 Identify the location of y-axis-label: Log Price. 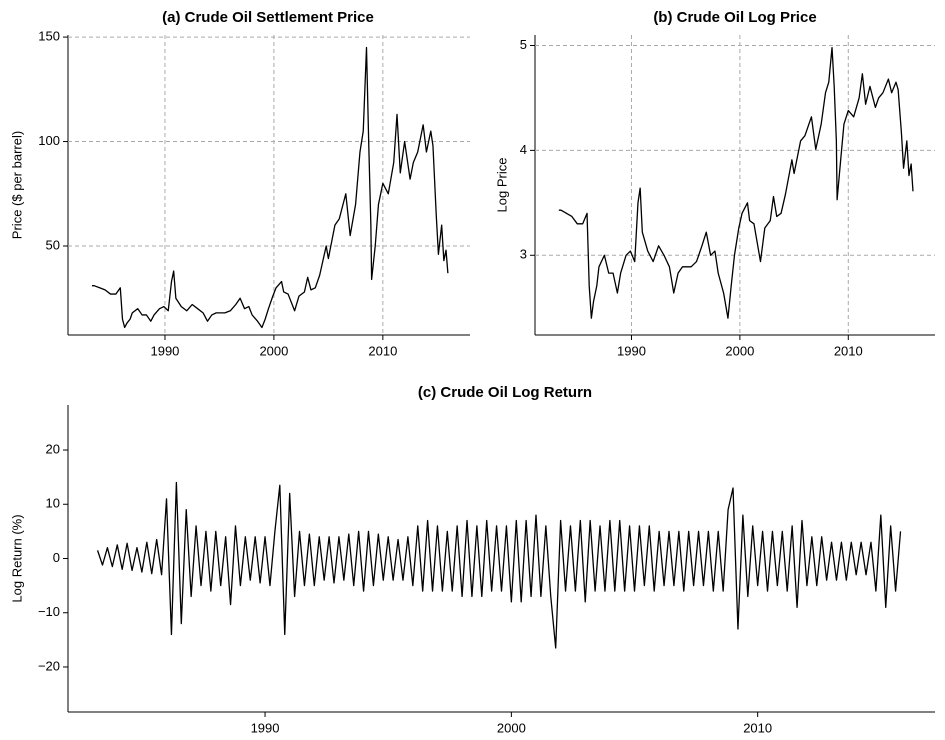
(501, 185).